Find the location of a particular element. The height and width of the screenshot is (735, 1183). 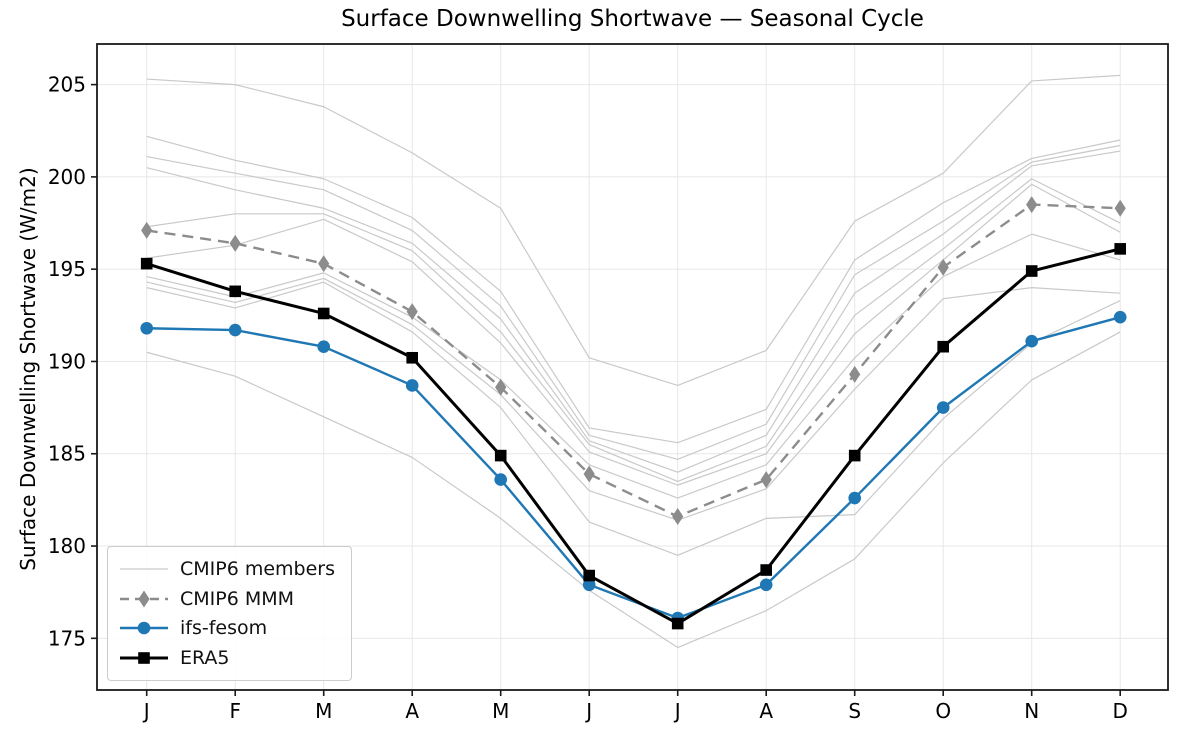

legend-sample-square-icon is located at coordinates (144, 658).